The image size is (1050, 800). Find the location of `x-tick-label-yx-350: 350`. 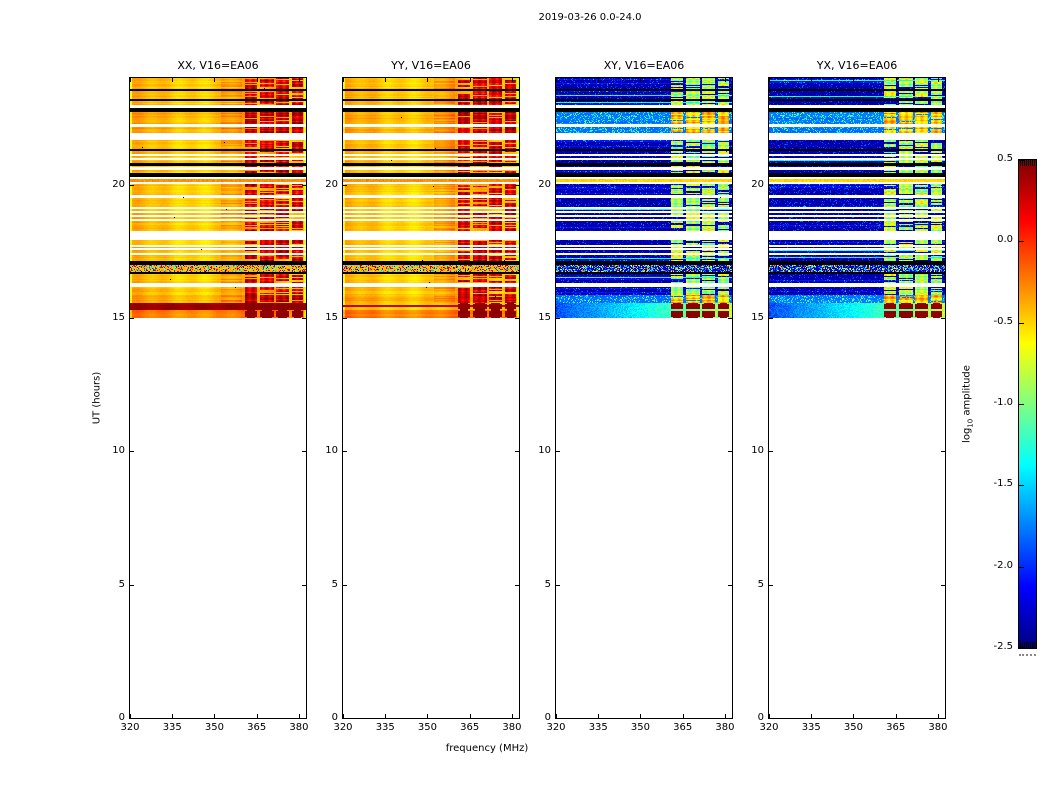

x-tick-label-yx-350: 350 is located at coordinates (853, 727).